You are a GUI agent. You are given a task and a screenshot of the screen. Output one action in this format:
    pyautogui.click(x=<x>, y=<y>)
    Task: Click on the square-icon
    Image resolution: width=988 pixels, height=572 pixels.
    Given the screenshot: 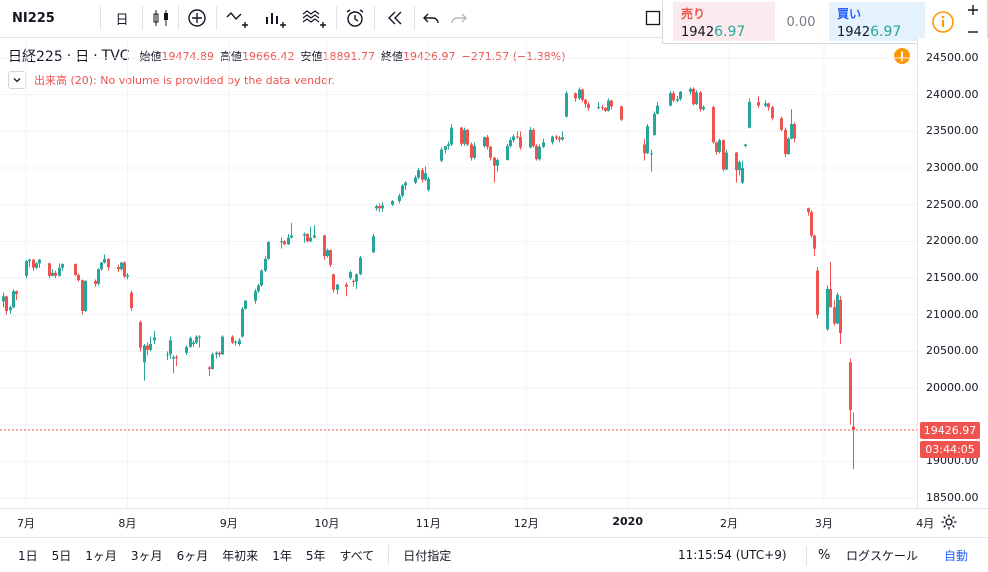 What is the action you would take?
    pyautogui.click(x=653, y=18)
    